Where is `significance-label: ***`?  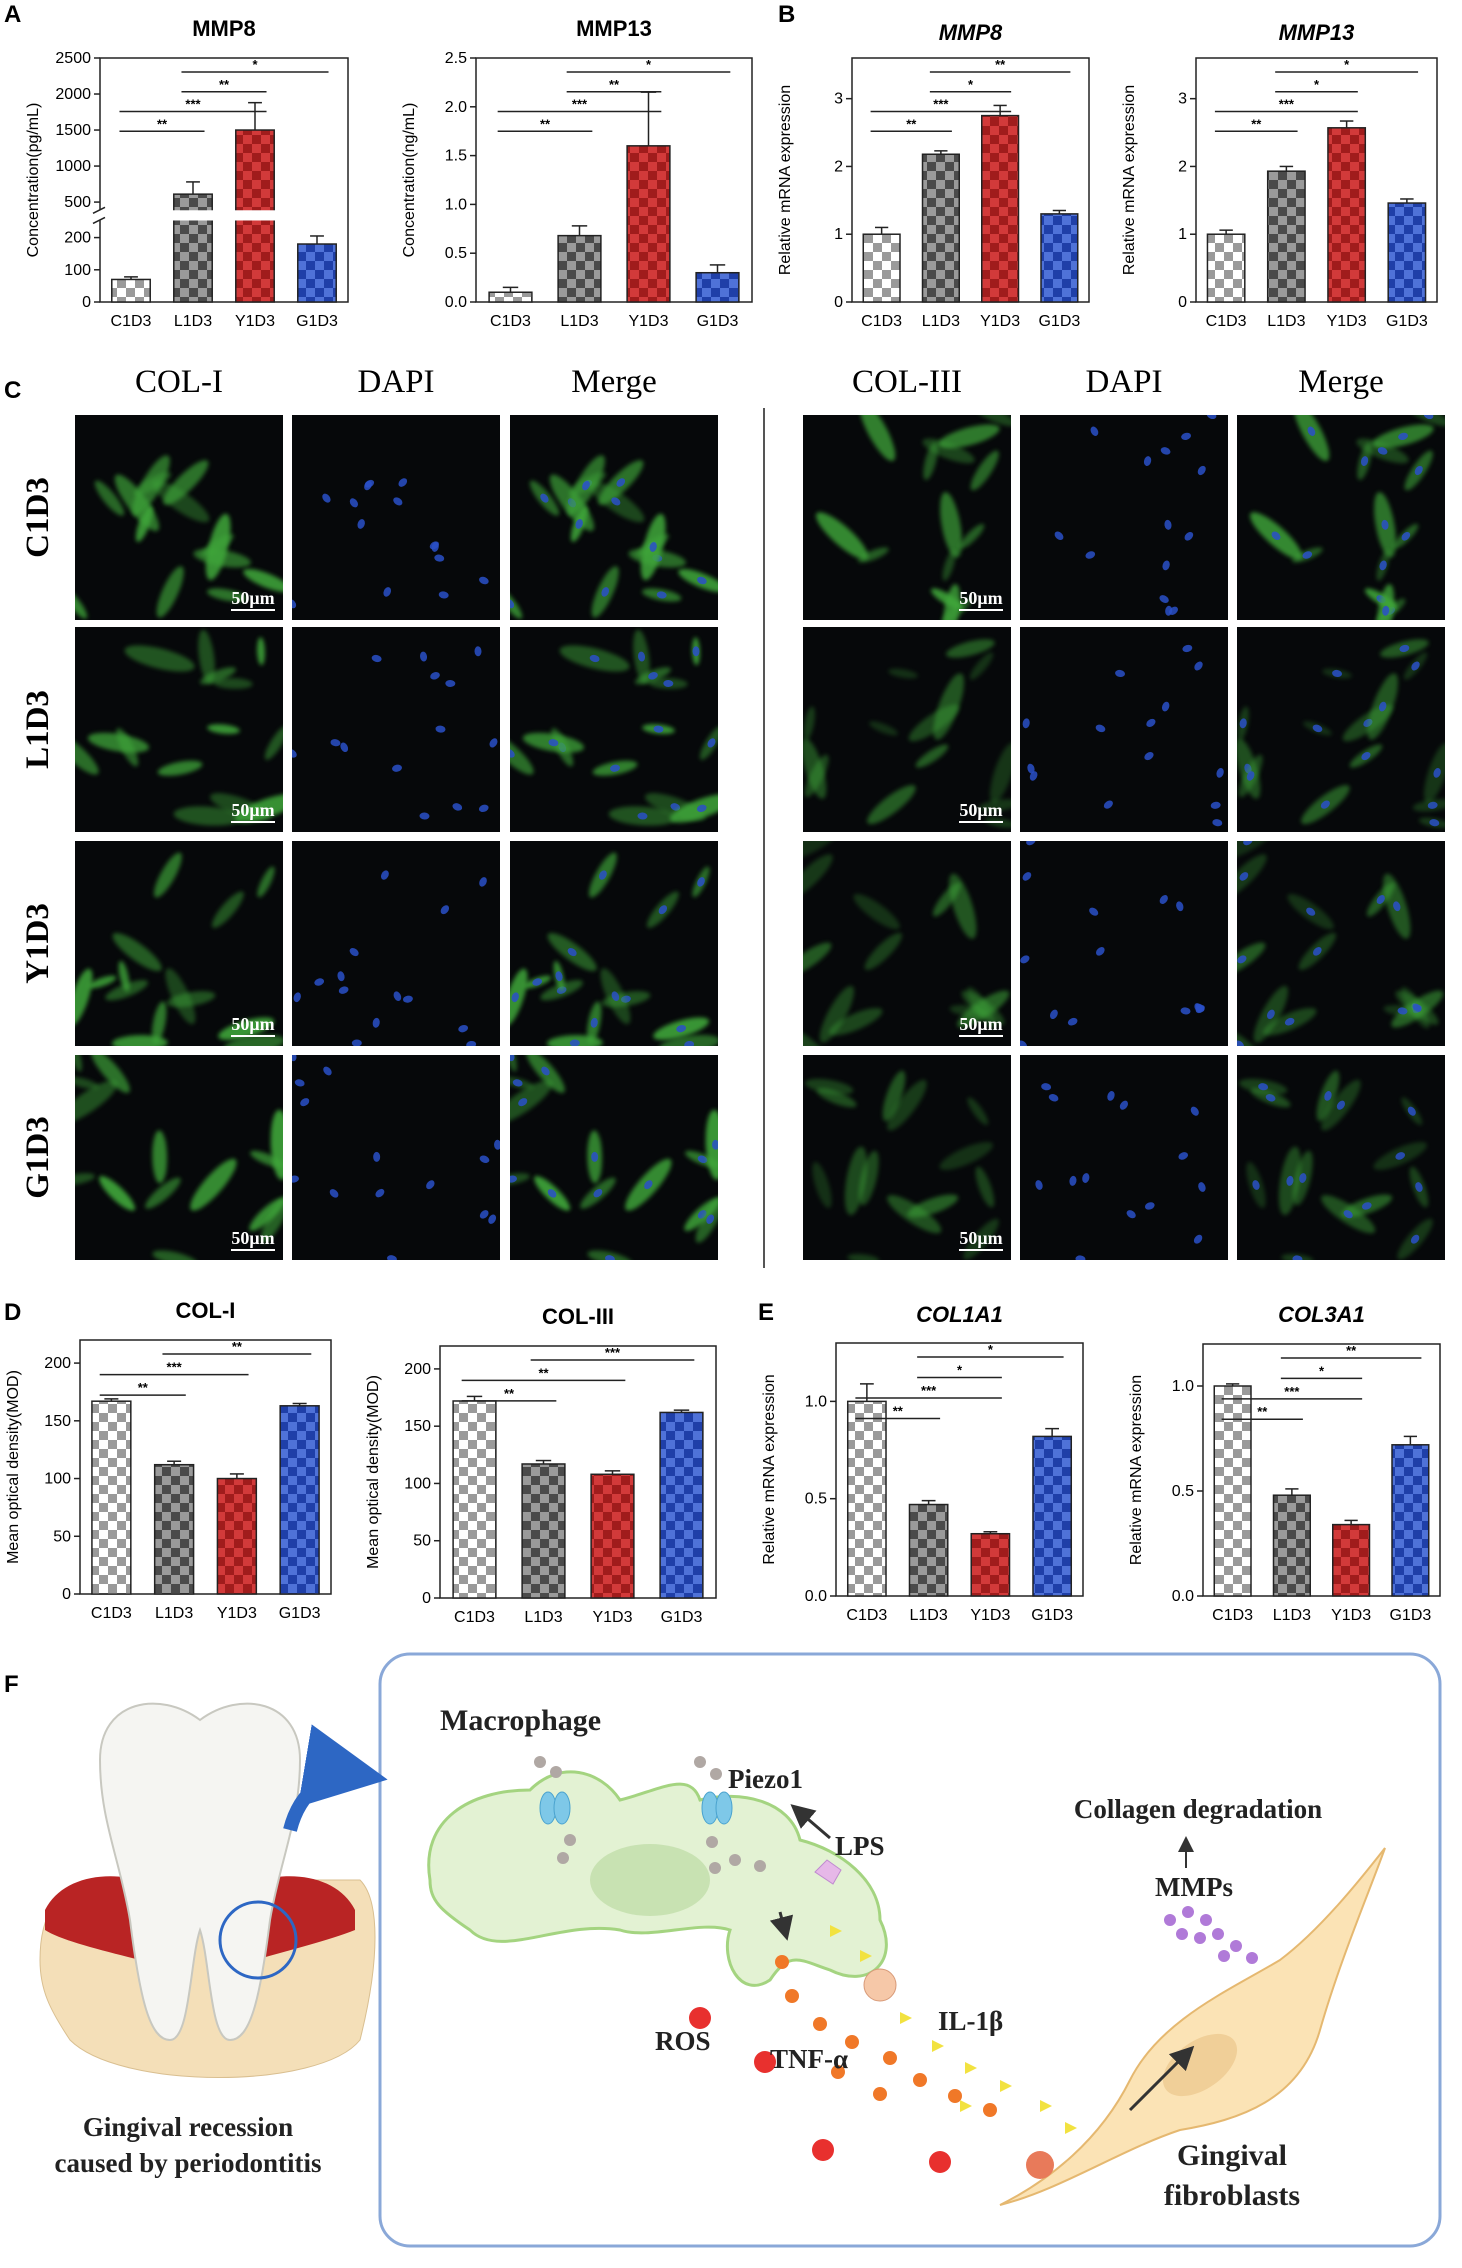 significance-label: *** is located at coordinates (175, 1367).